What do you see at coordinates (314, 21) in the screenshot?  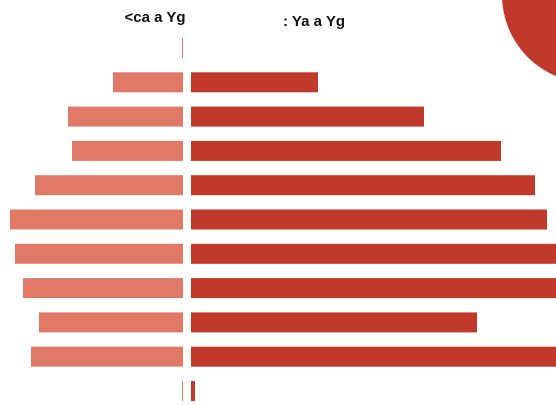 I see `right-header: : Ya a Yg` at bounding box center [314, 21].